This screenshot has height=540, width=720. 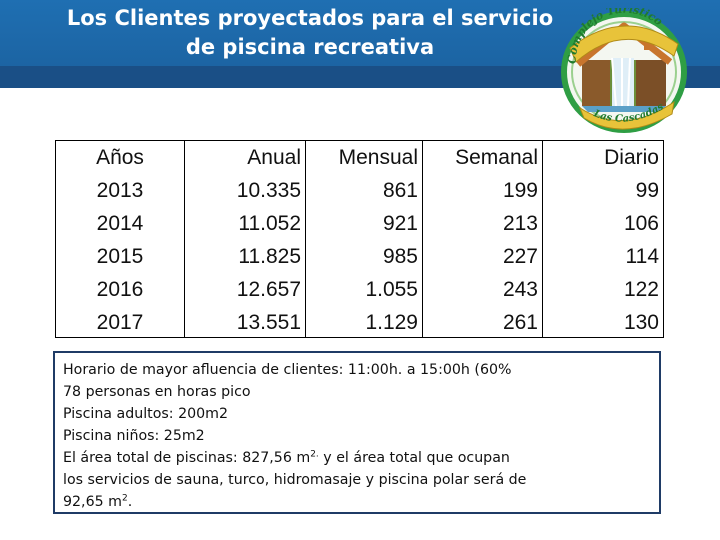 I want to click on house-waterfall-logo-icon: Complejo Turístico Las Cascadas, so click(x=624, y=70).